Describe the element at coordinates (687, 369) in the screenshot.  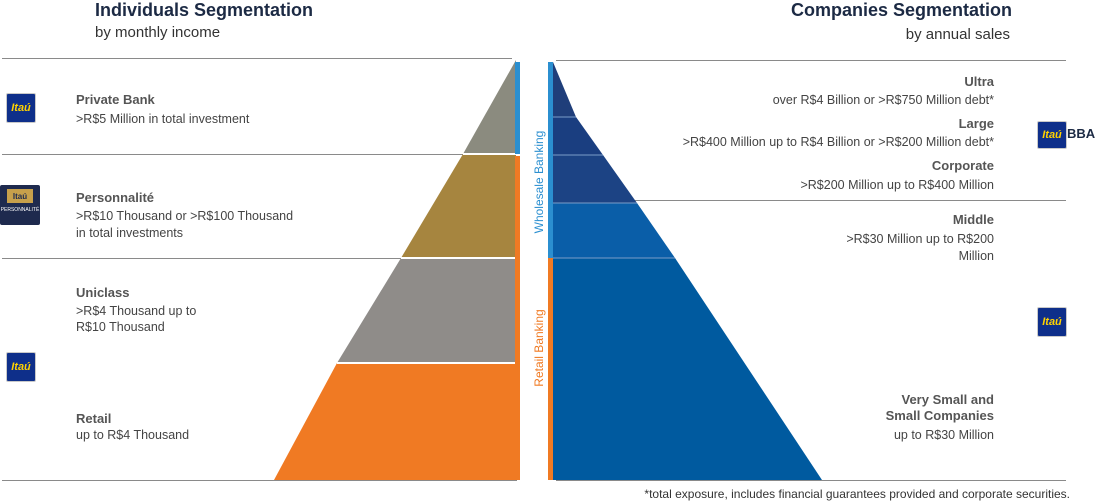
I see `right-segment-small` at that location.